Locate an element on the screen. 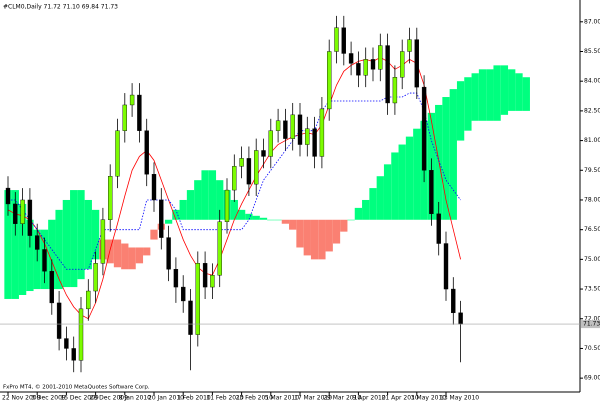 Image resolution: width=600 pixels, height=404 pixels. x-tick-label: 29 Mar 2010 is located at coordinates (342, 398).